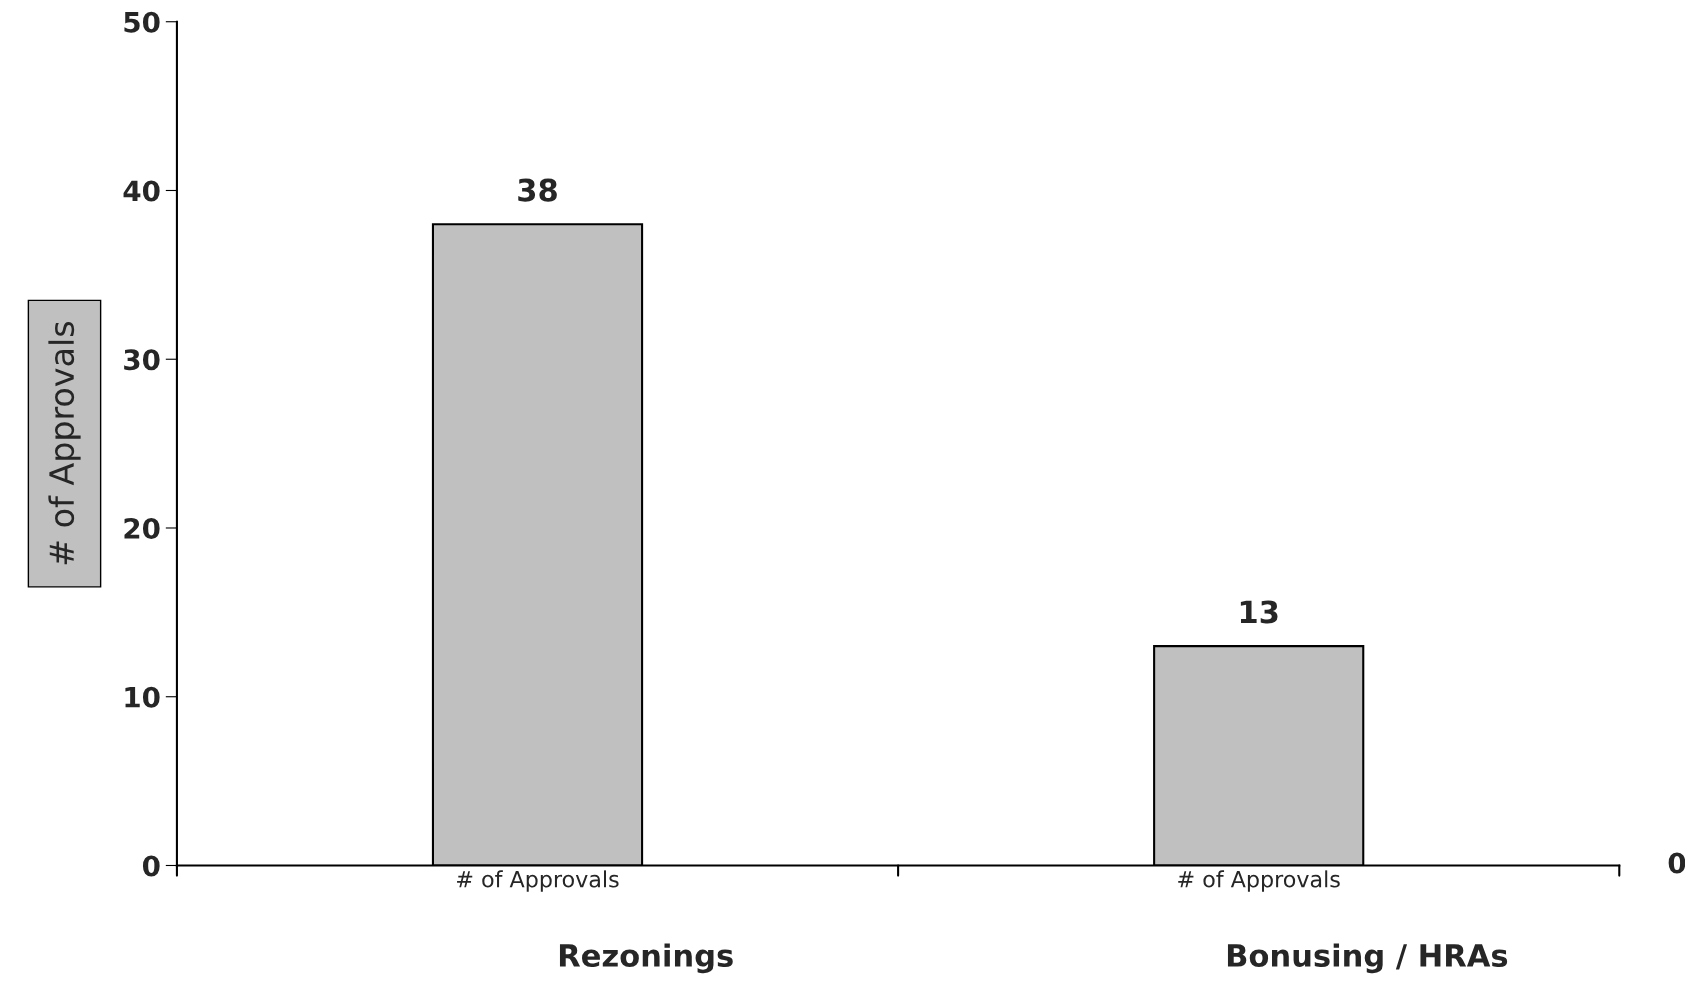 This screenshot has width=1685, height=988. What do you see at coordinates (1259, 612) in the screenshot?
I see `data-label: 13` at bounding box center [1259, 612].